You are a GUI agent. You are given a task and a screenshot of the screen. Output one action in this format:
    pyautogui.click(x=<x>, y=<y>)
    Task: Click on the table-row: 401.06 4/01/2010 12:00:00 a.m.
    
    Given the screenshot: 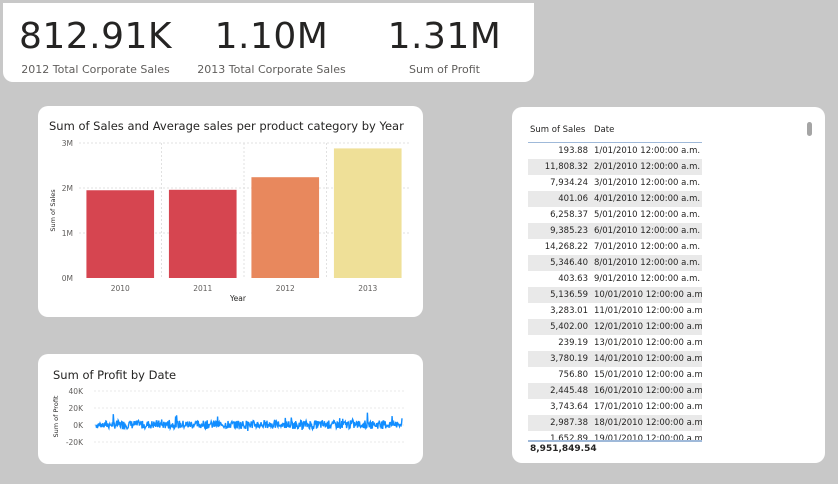 What is the action you would take?
    pyautogui.click(x=615, y=199)
    